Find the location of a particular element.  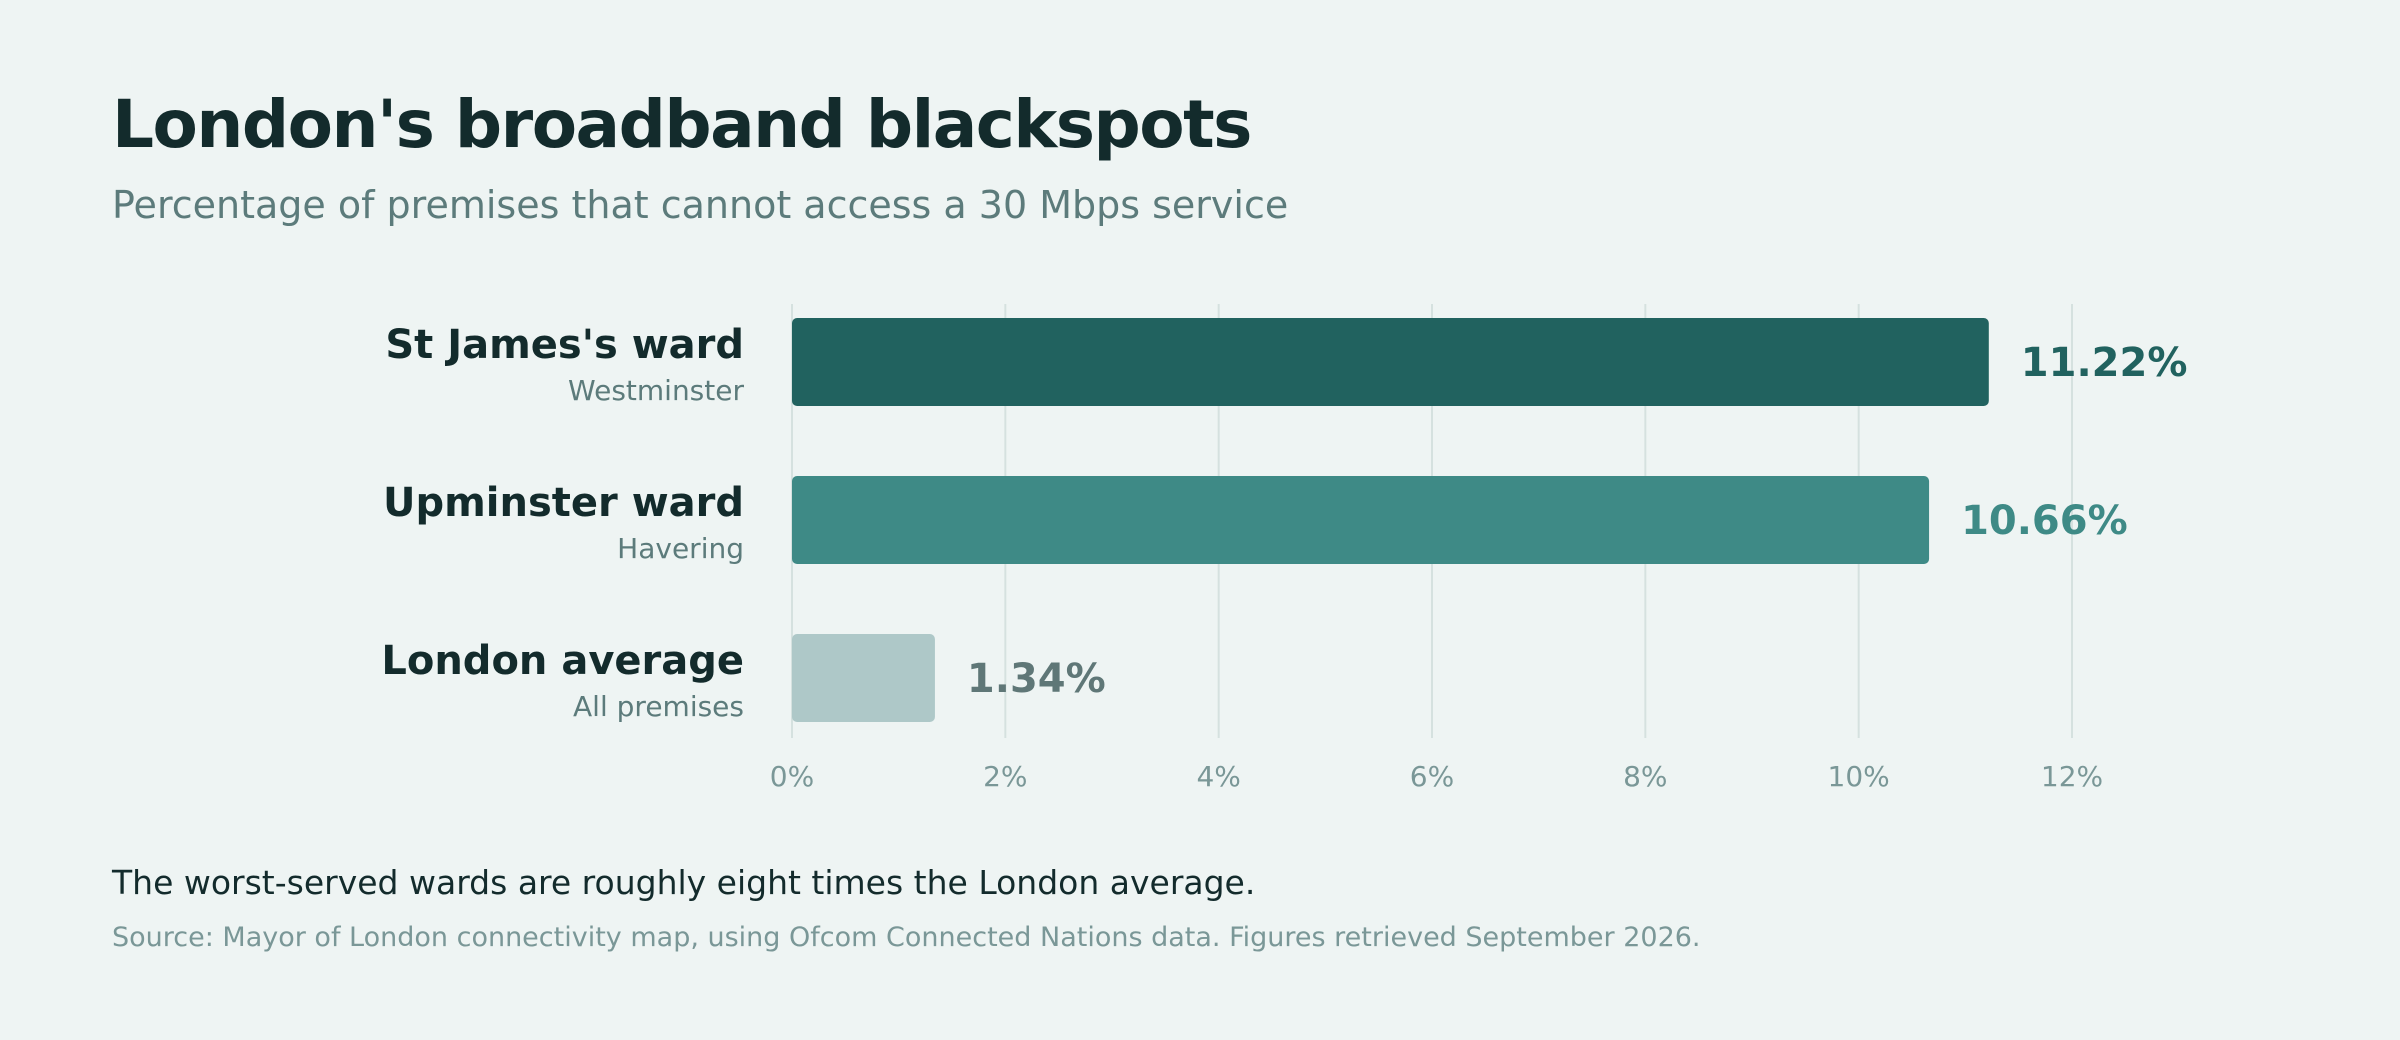

x-axis-ticks: 0% 2% 4% 6% 8% 10% 12% is located at coordinates (1436, 776).